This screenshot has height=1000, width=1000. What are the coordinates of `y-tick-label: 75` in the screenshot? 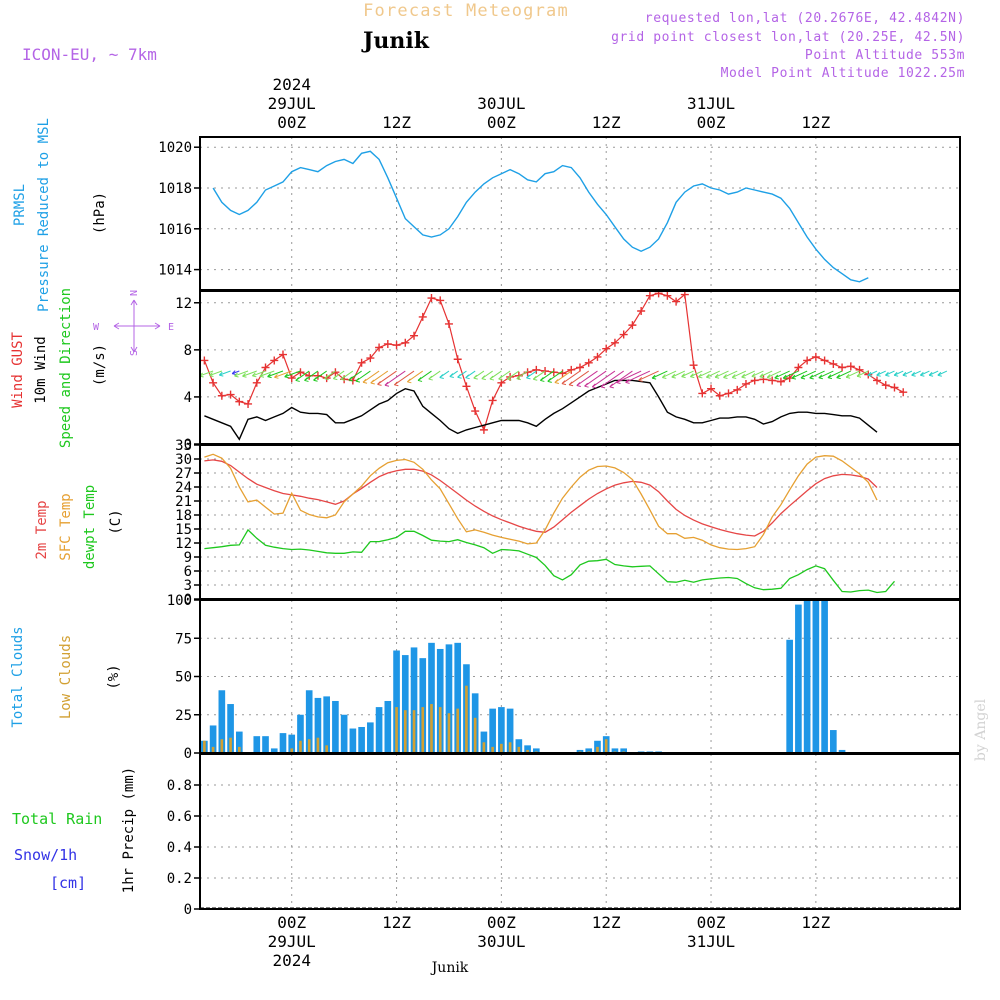 It's located at (183, 639).